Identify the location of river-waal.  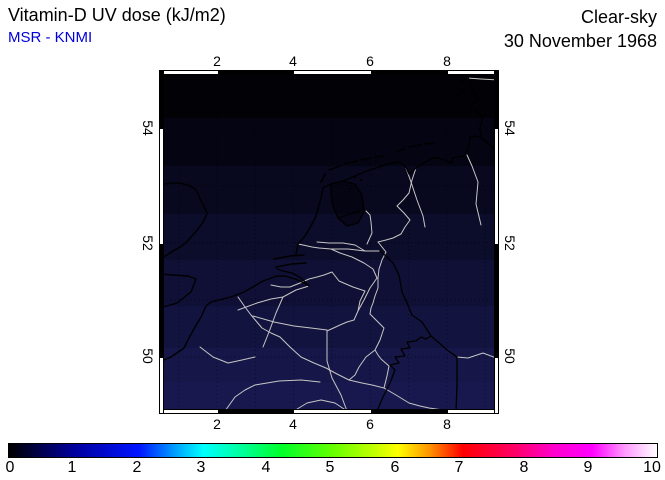
(339, 247).